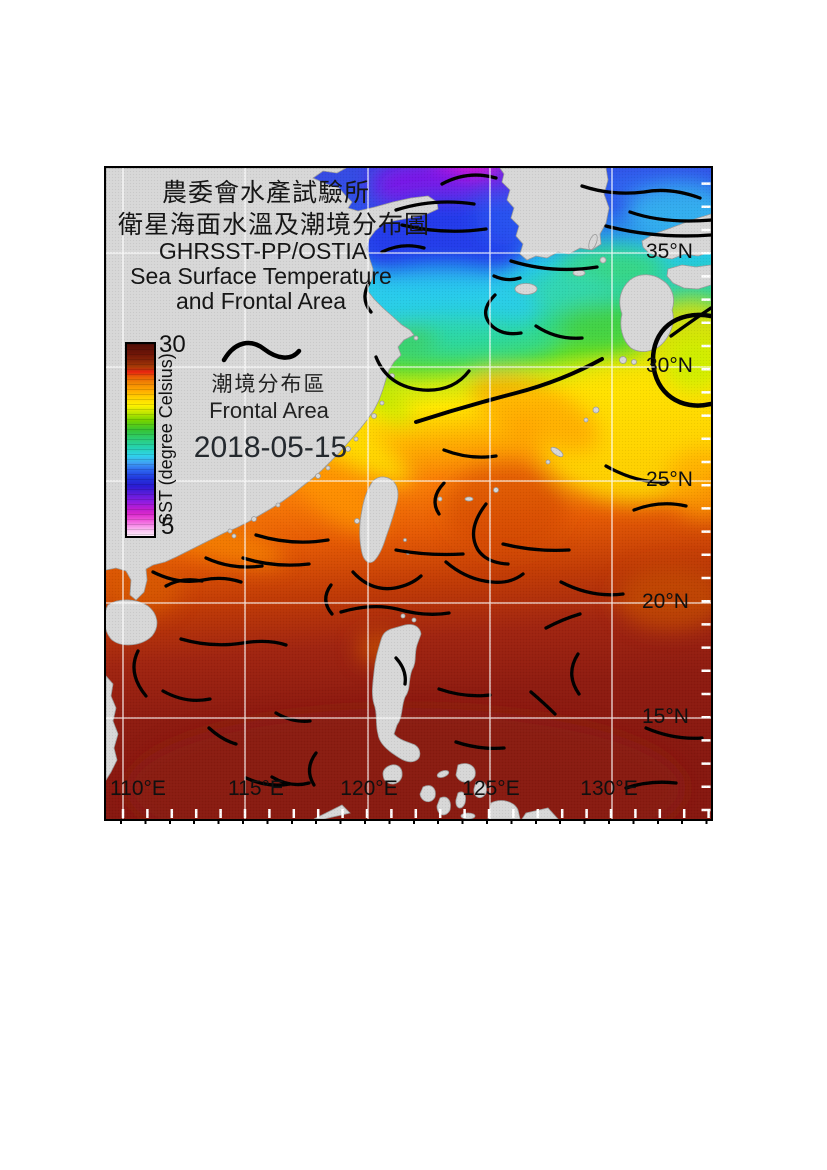 Image resolution: width=827 pixels, height=1170 pixels. What do you see at coordinates (261, 351) in the screenshot?
I see `frontal-line-symbol` at bounding box center [261, 351].